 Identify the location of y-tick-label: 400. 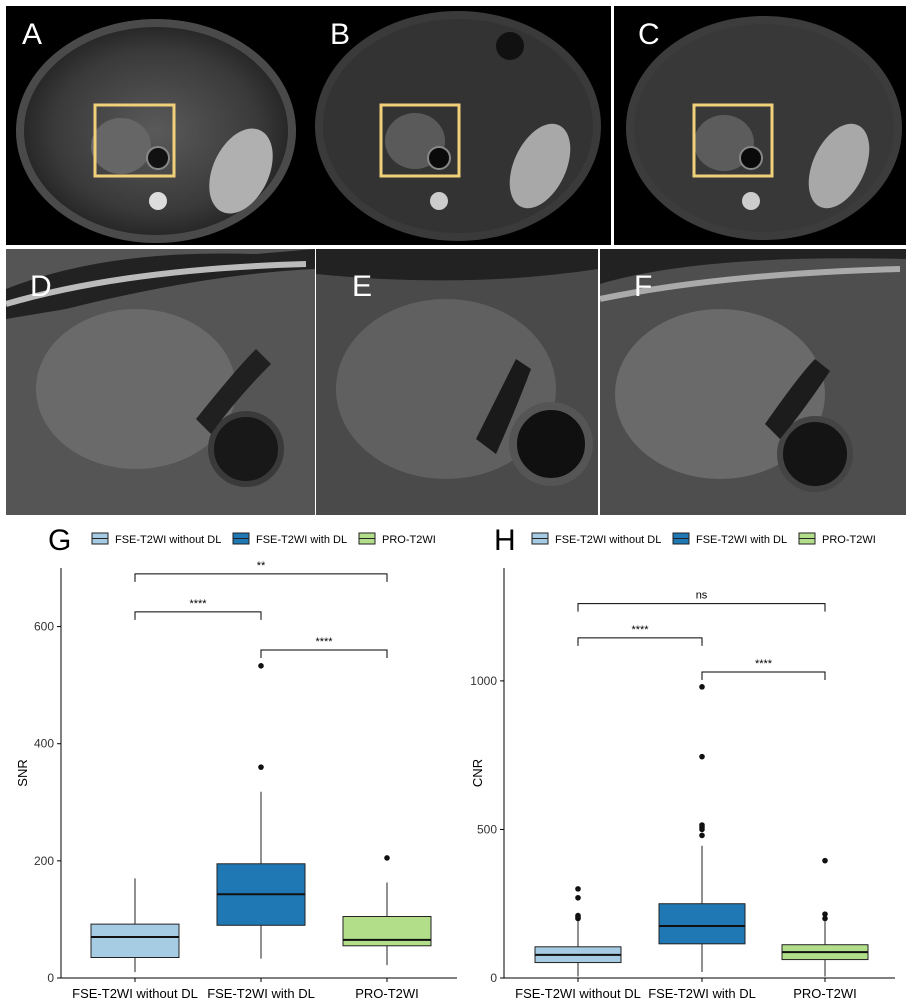
(44, 744).